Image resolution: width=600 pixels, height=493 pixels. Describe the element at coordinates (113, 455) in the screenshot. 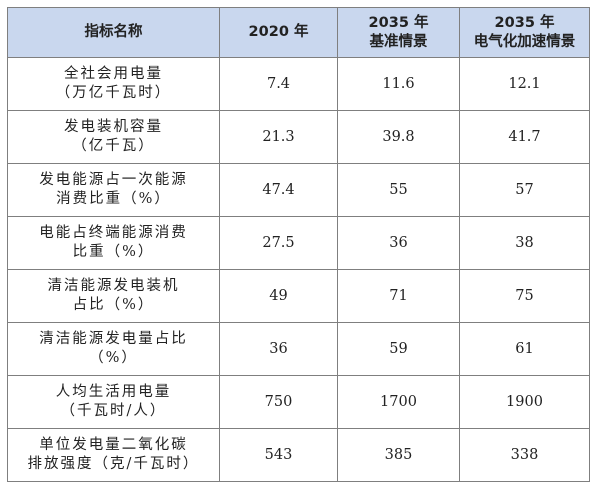

I see `indicator-name-cell: 单位发电量二氧化碳 排放强度（克/千瓦时）` at that location.